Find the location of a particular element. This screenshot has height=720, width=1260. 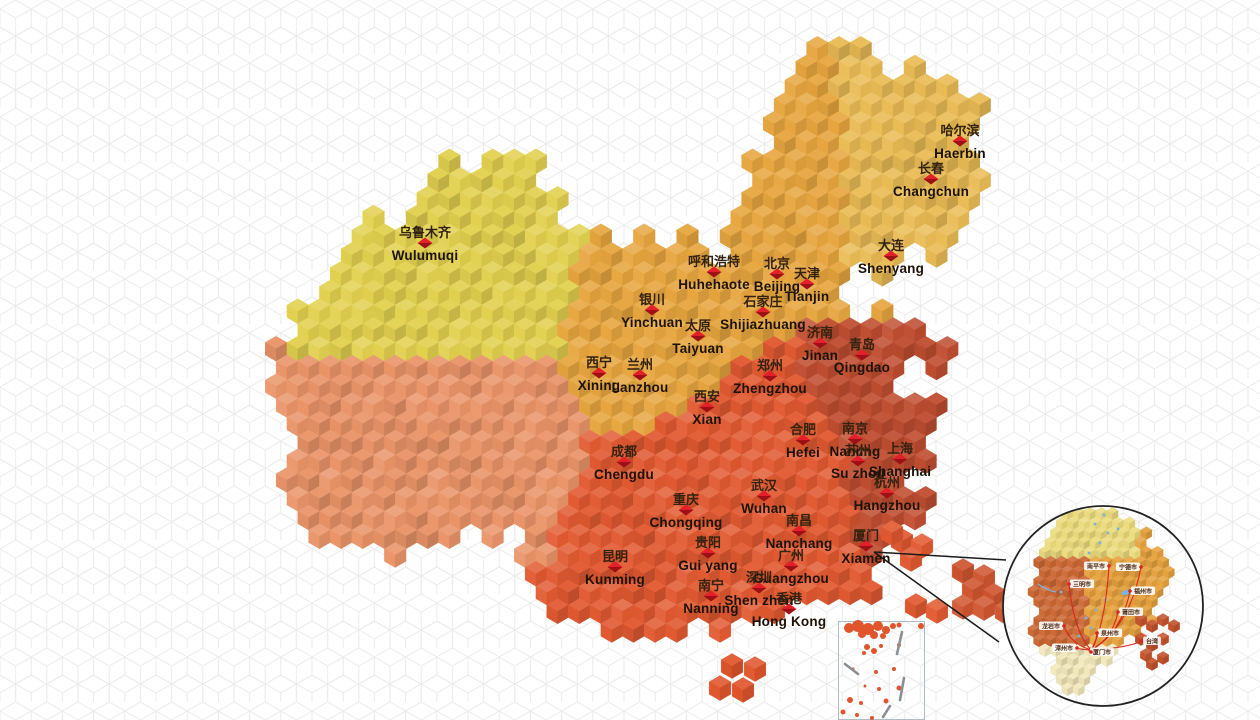

inset-city-label: 泉州市 is located at coordinates (1109, 632).